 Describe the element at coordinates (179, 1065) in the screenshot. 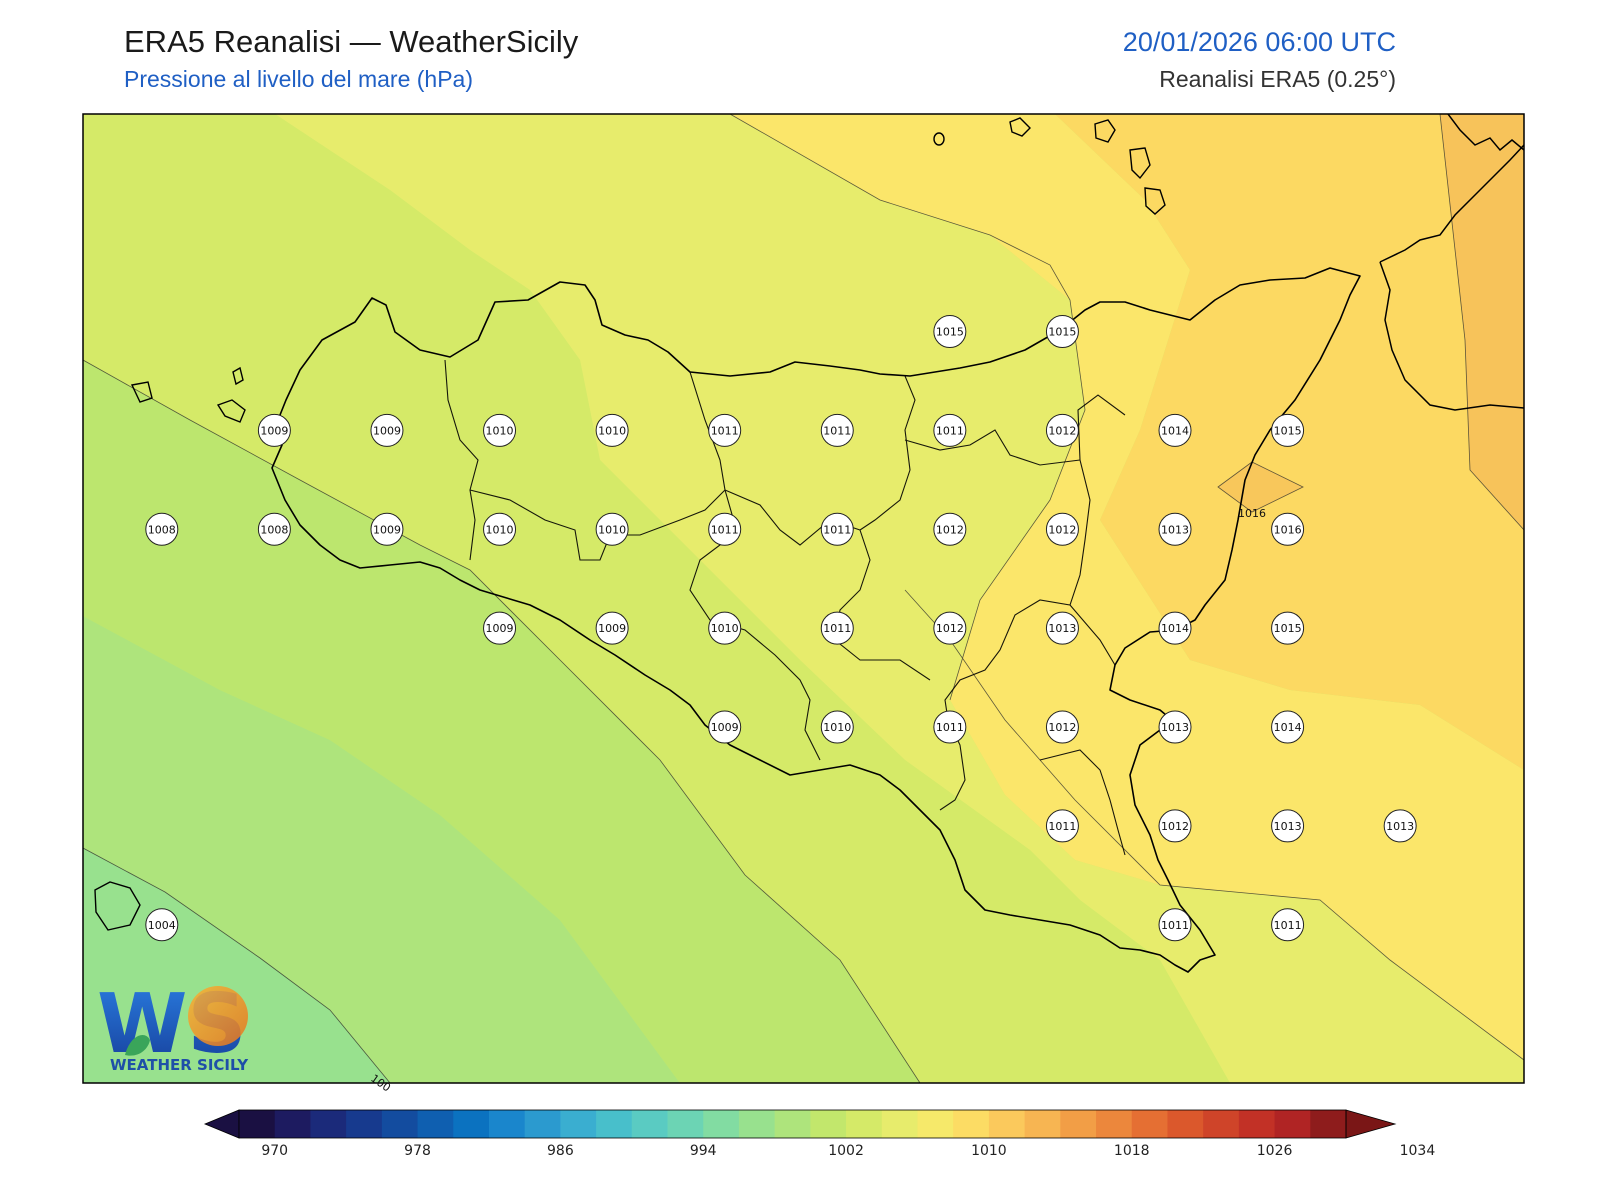

I see `logo-caption: WEATHER SICILY` at that location.